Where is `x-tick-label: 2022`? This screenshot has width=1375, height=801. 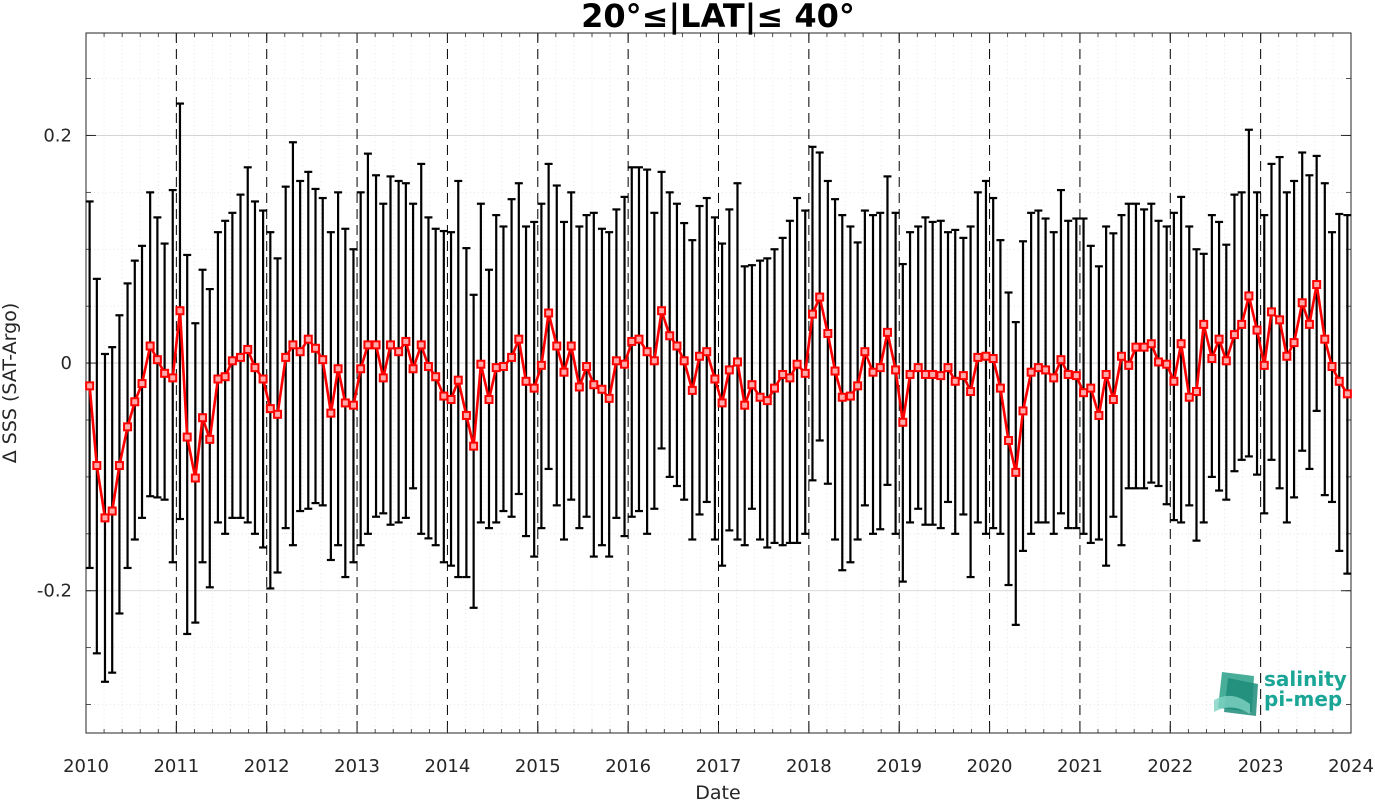
x-tick-label: 2022 is located at coordinates (1170, 766).